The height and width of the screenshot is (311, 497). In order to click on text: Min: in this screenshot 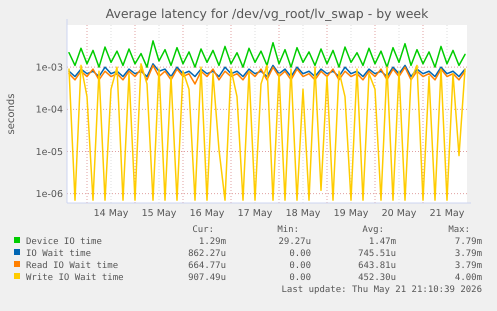, I will do `click(288, 230)`.